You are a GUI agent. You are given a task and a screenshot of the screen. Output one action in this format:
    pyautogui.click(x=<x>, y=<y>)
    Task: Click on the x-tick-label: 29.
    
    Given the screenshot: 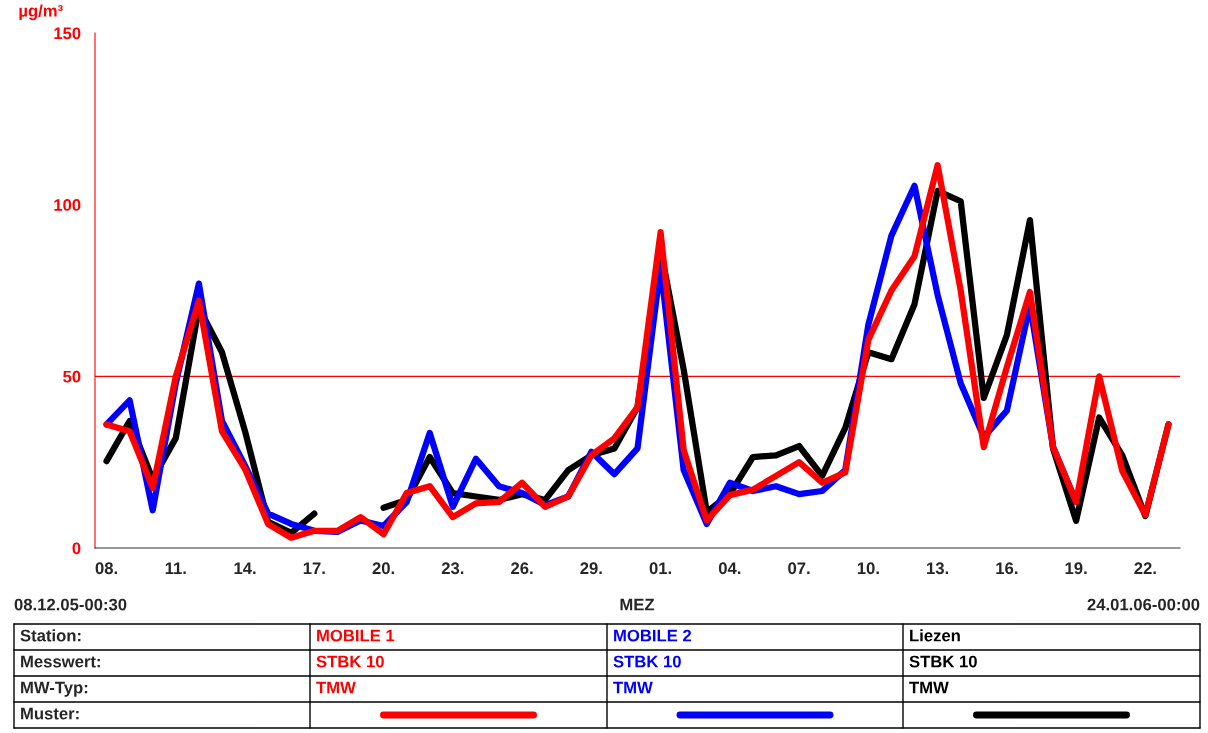 What is the action you would take?
    pyautogui.click(x=591, y=568)
    